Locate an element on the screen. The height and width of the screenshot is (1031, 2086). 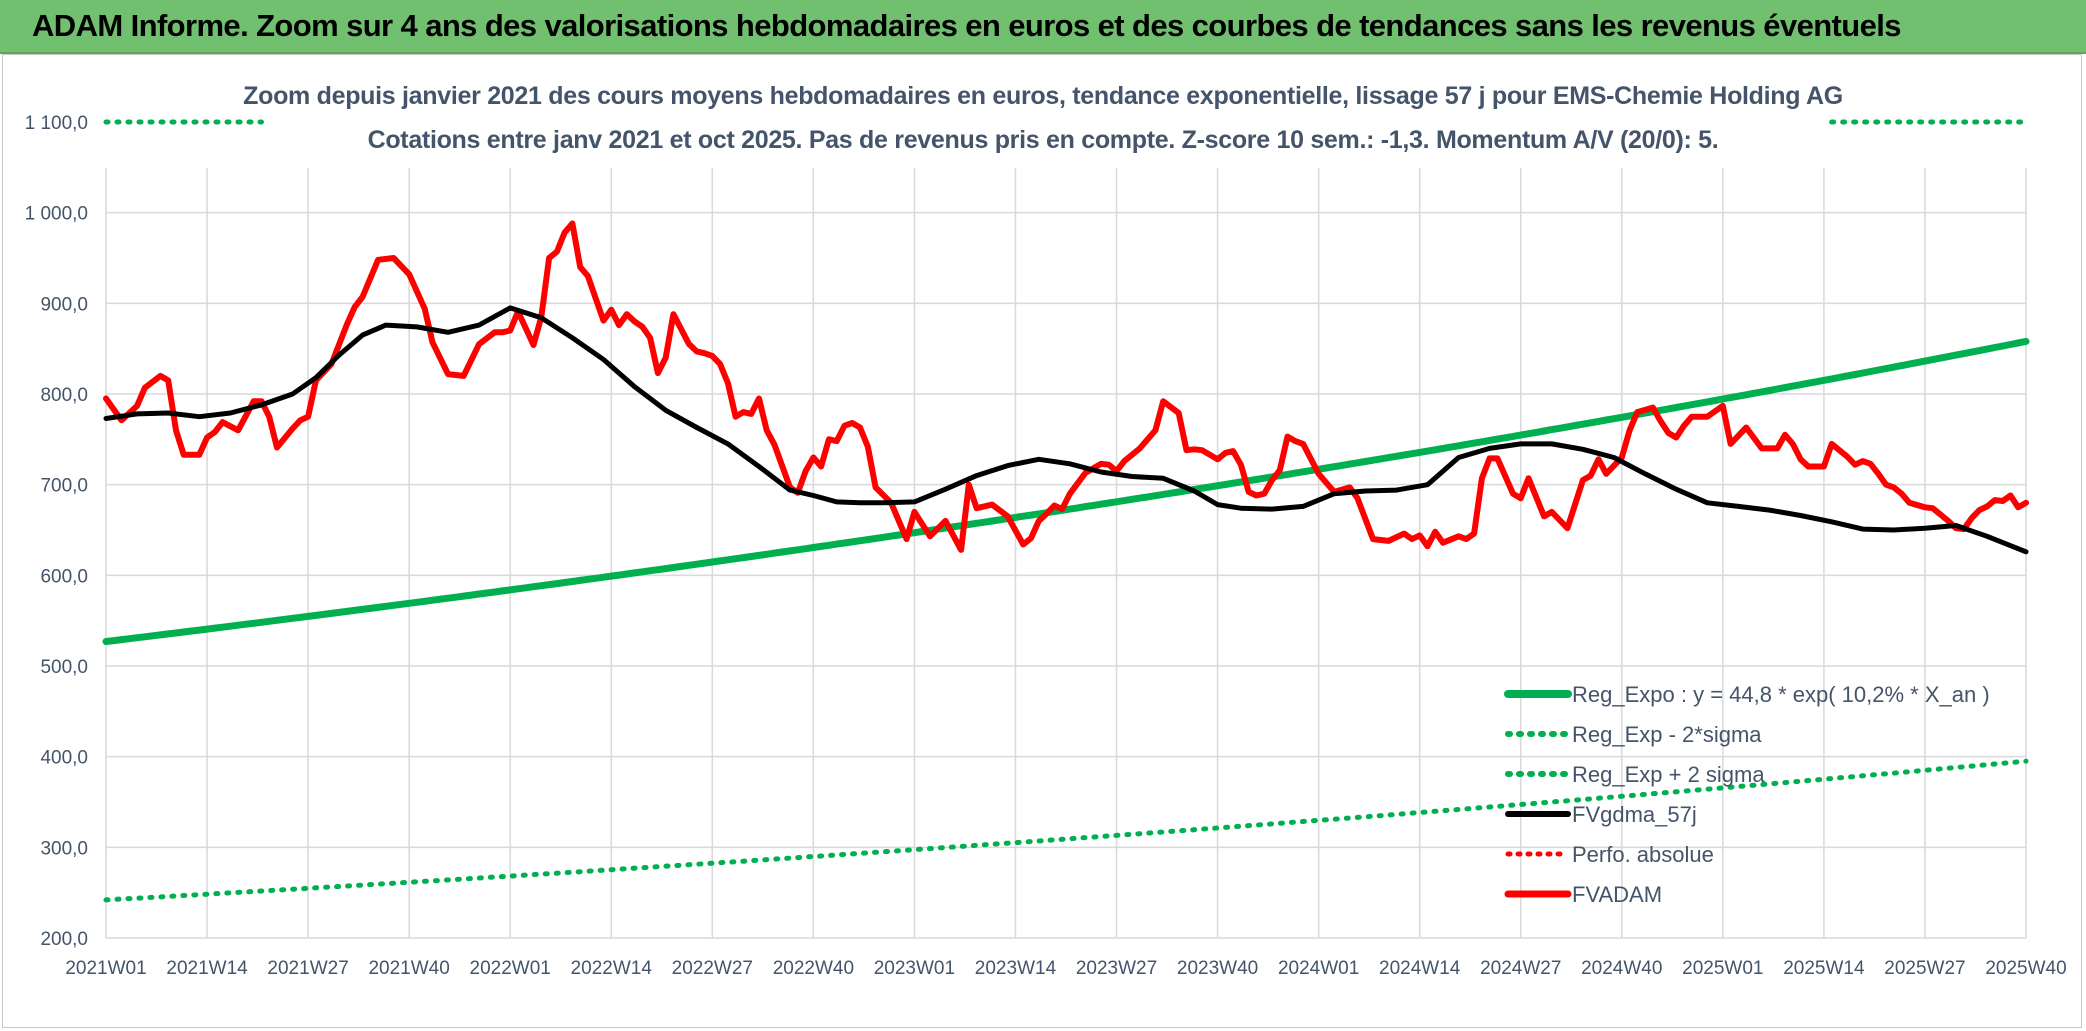
y-tick-label: 200,0 is located at coordinates (64, 939).